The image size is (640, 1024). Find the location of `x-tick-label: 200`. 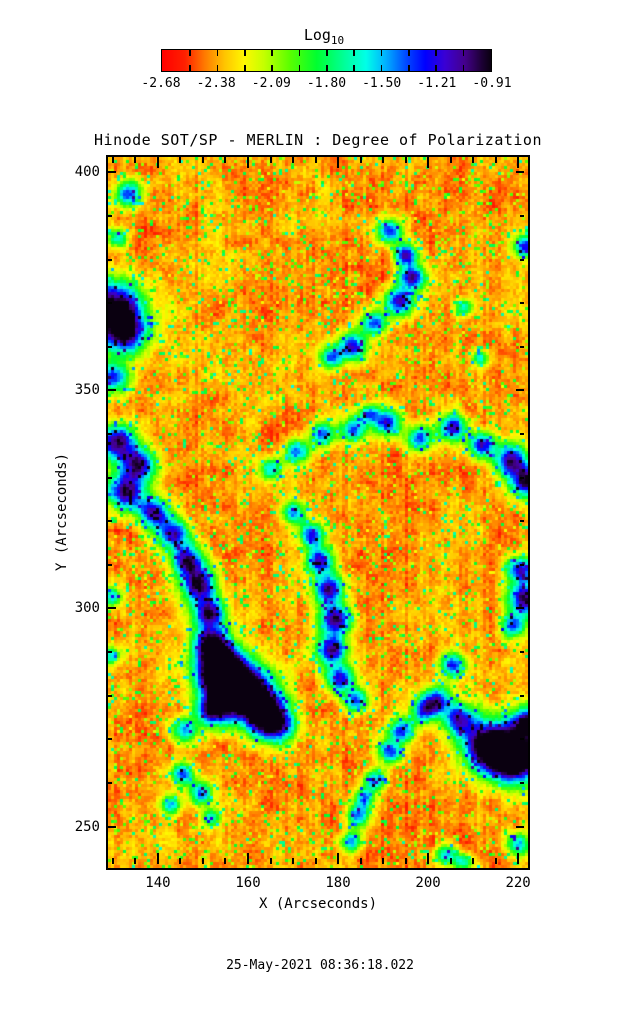

x-tick-label: 200 is located at coordinates (428, 883).